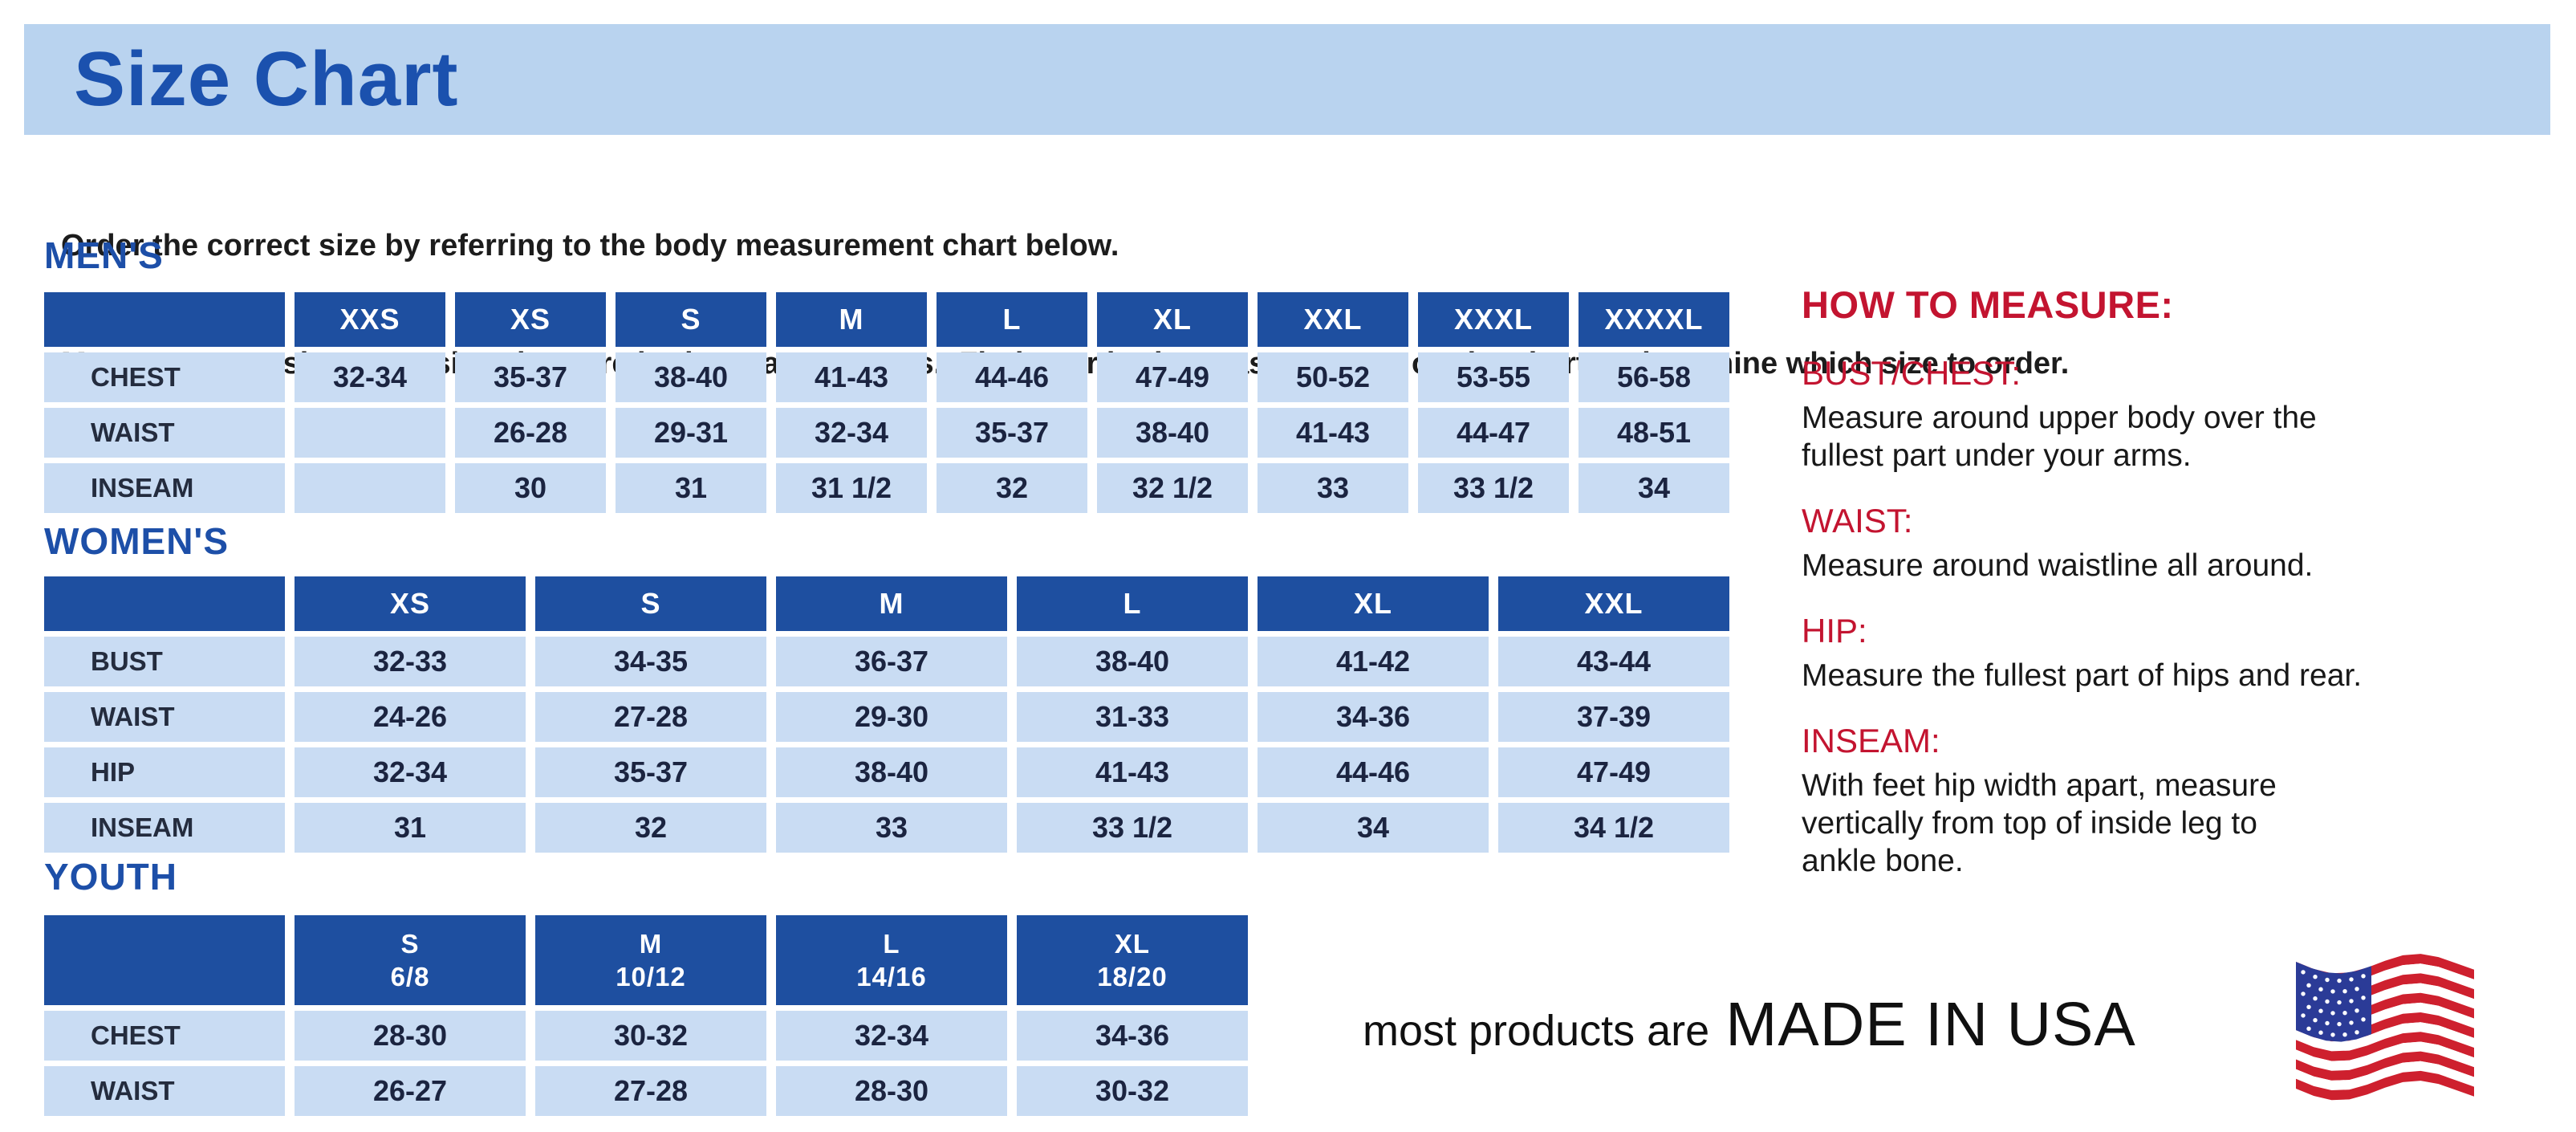 This screenshot has width=2576, height=1132. What do you see at coordinates (2039, 785) in the screenshot?
I see `measure-text-line: With feet hip width apart, measure` at bounding box center [2039, 785].